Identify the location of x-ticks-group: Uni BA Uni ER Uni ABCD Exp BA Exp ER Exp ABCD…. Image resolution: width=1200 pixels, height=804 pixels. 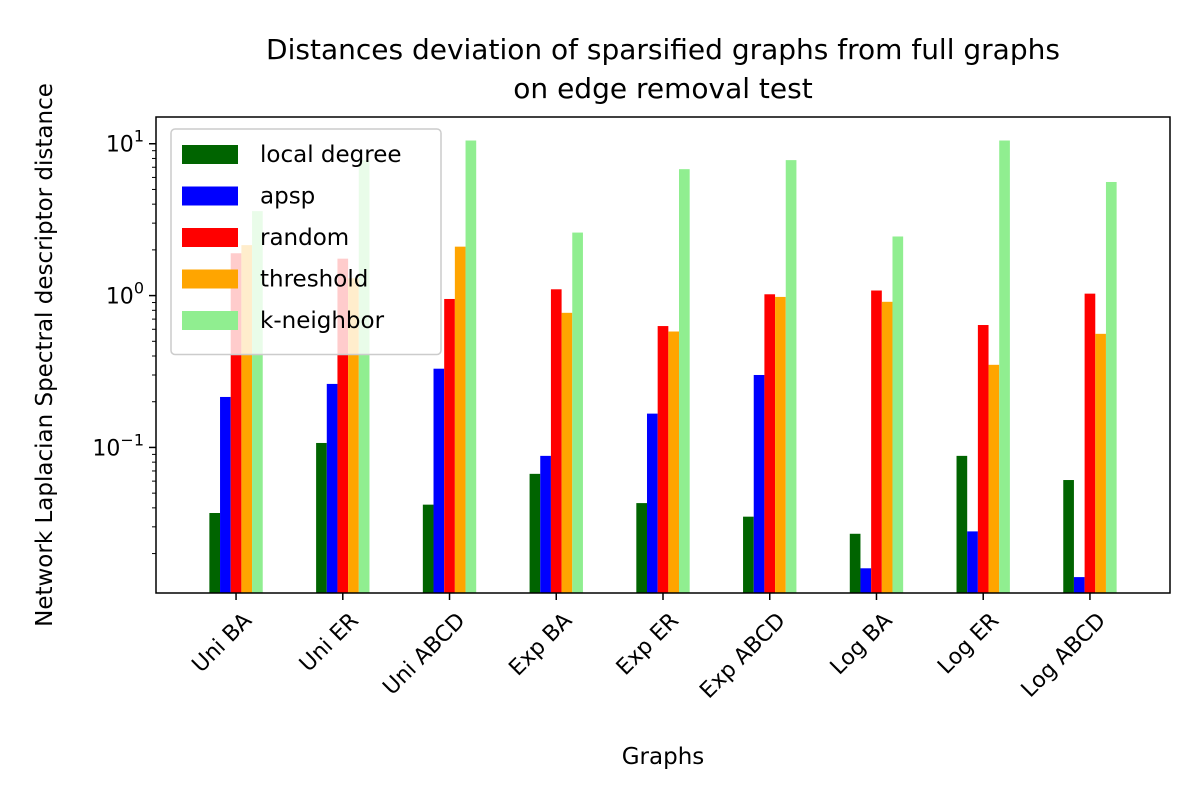
(649, 648).